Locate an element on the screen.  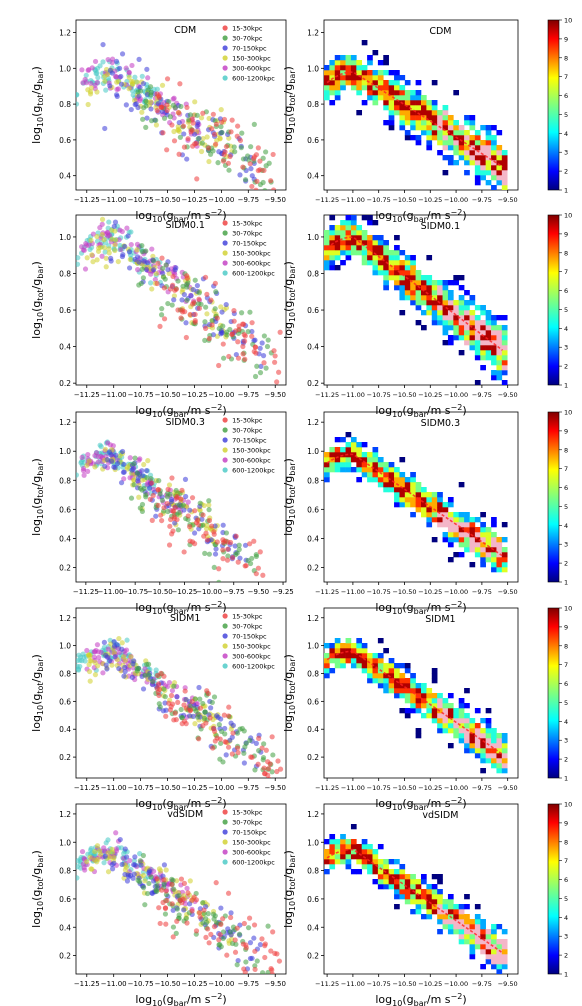
colorbar-gradient is located at coordinates (553, 105).